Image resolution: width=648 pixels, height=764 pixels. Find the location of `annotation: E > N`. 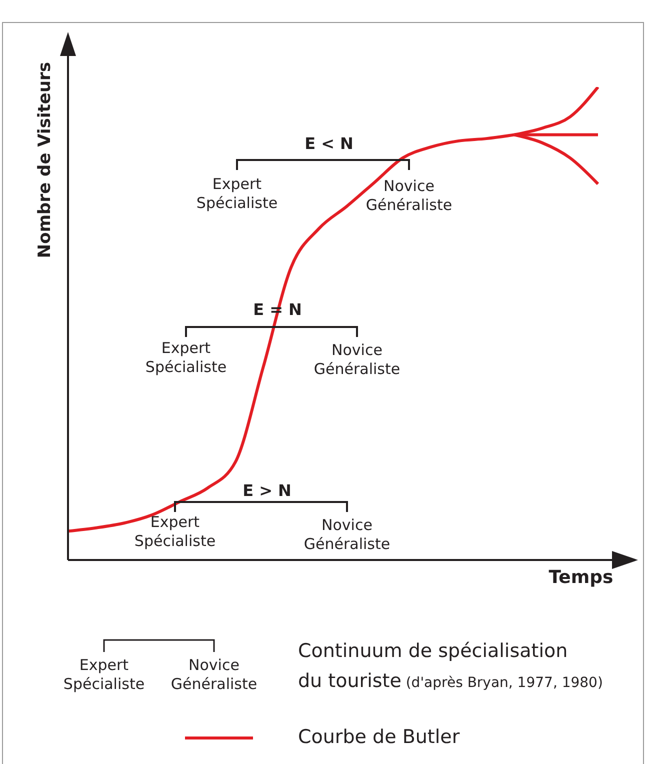

annotation: E > N is located at coordinates (267, 490).